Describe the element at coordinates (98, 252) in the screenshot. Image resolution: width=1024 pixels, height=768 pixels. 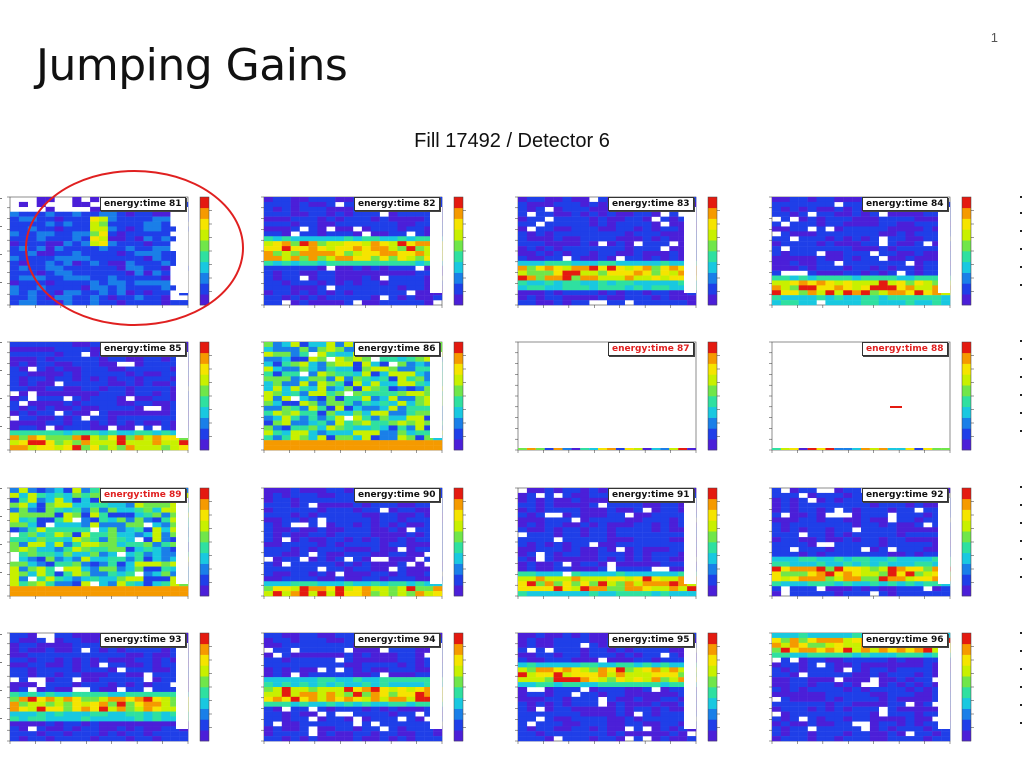
I see `axis-ticks` at that location.